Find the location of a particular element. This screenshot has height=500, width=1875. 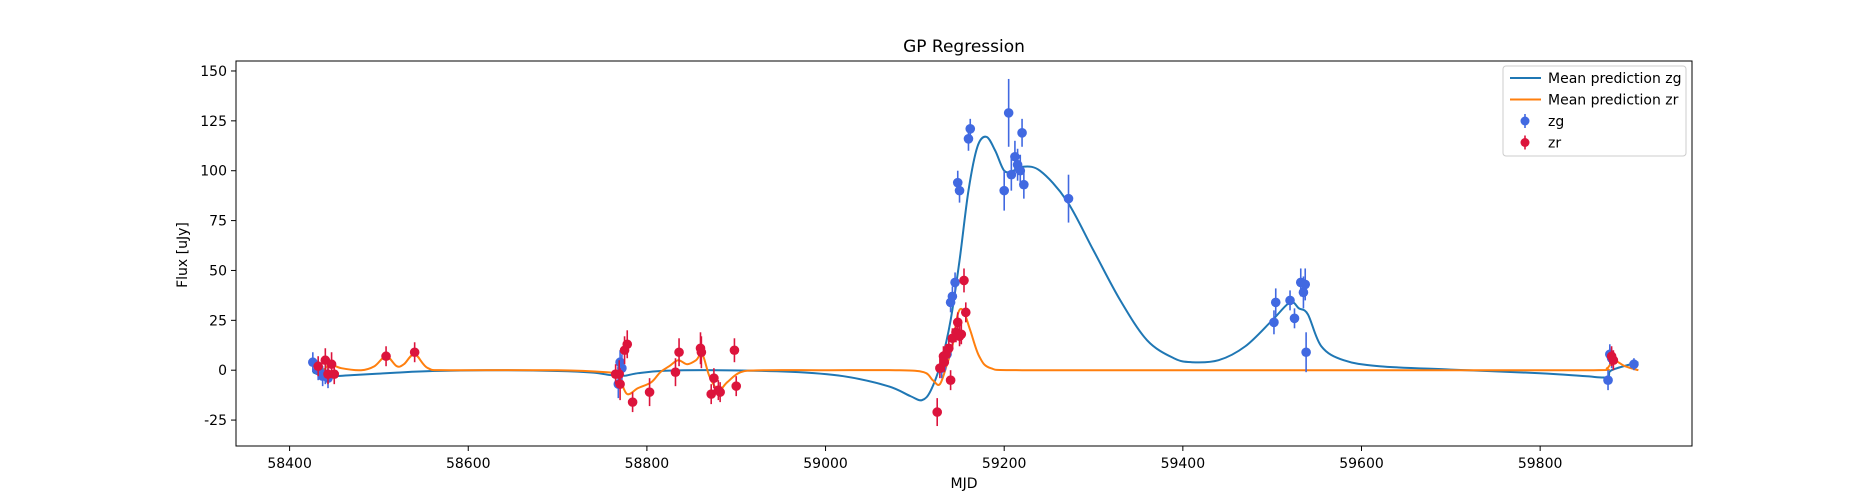

x-axis-label: MJD is located at coordinates (964, 484).